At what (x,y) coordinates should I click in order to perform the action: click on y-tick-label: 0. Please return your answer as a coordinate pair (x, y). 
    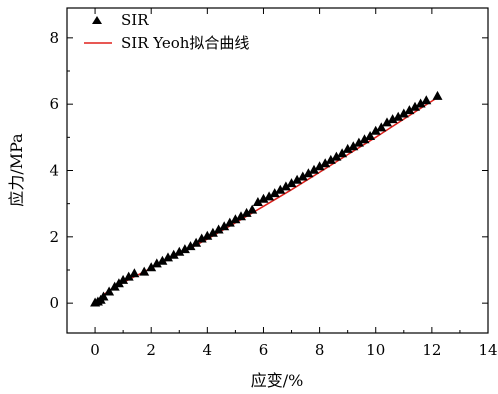
    Looking at the image, I should click on (54, 303).